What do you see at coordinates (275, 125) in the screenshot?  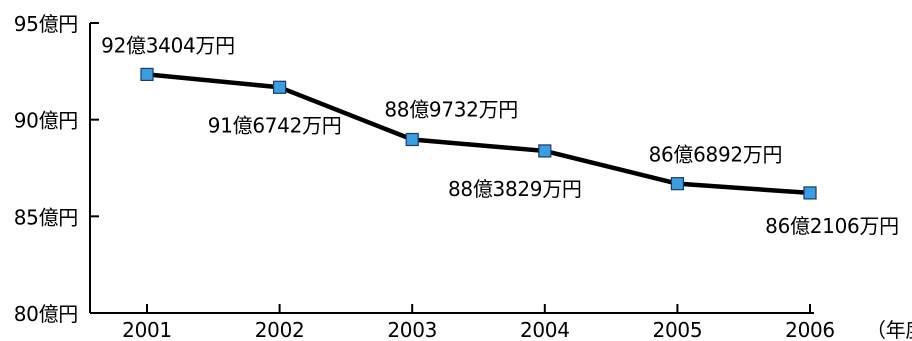 I see `data-label: 91億6742万円` at bounding box center [275, 125].